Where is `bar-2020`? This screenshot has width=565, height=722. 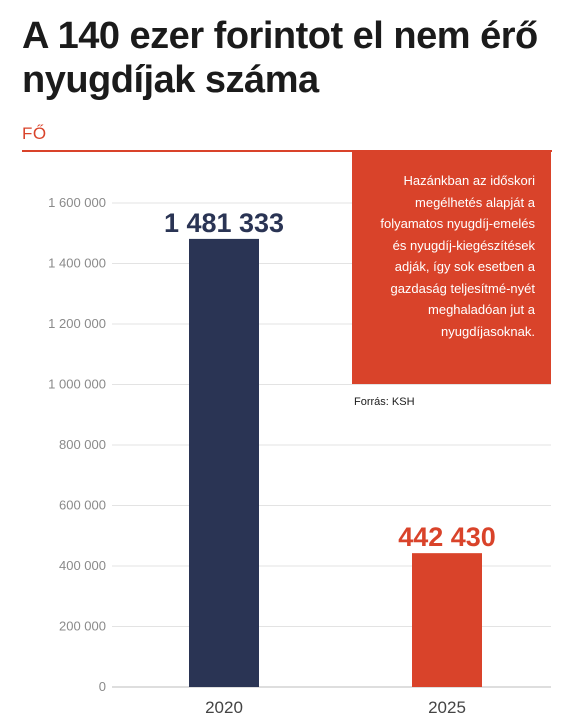
bar-2020 is located at coordinates (224, 462).